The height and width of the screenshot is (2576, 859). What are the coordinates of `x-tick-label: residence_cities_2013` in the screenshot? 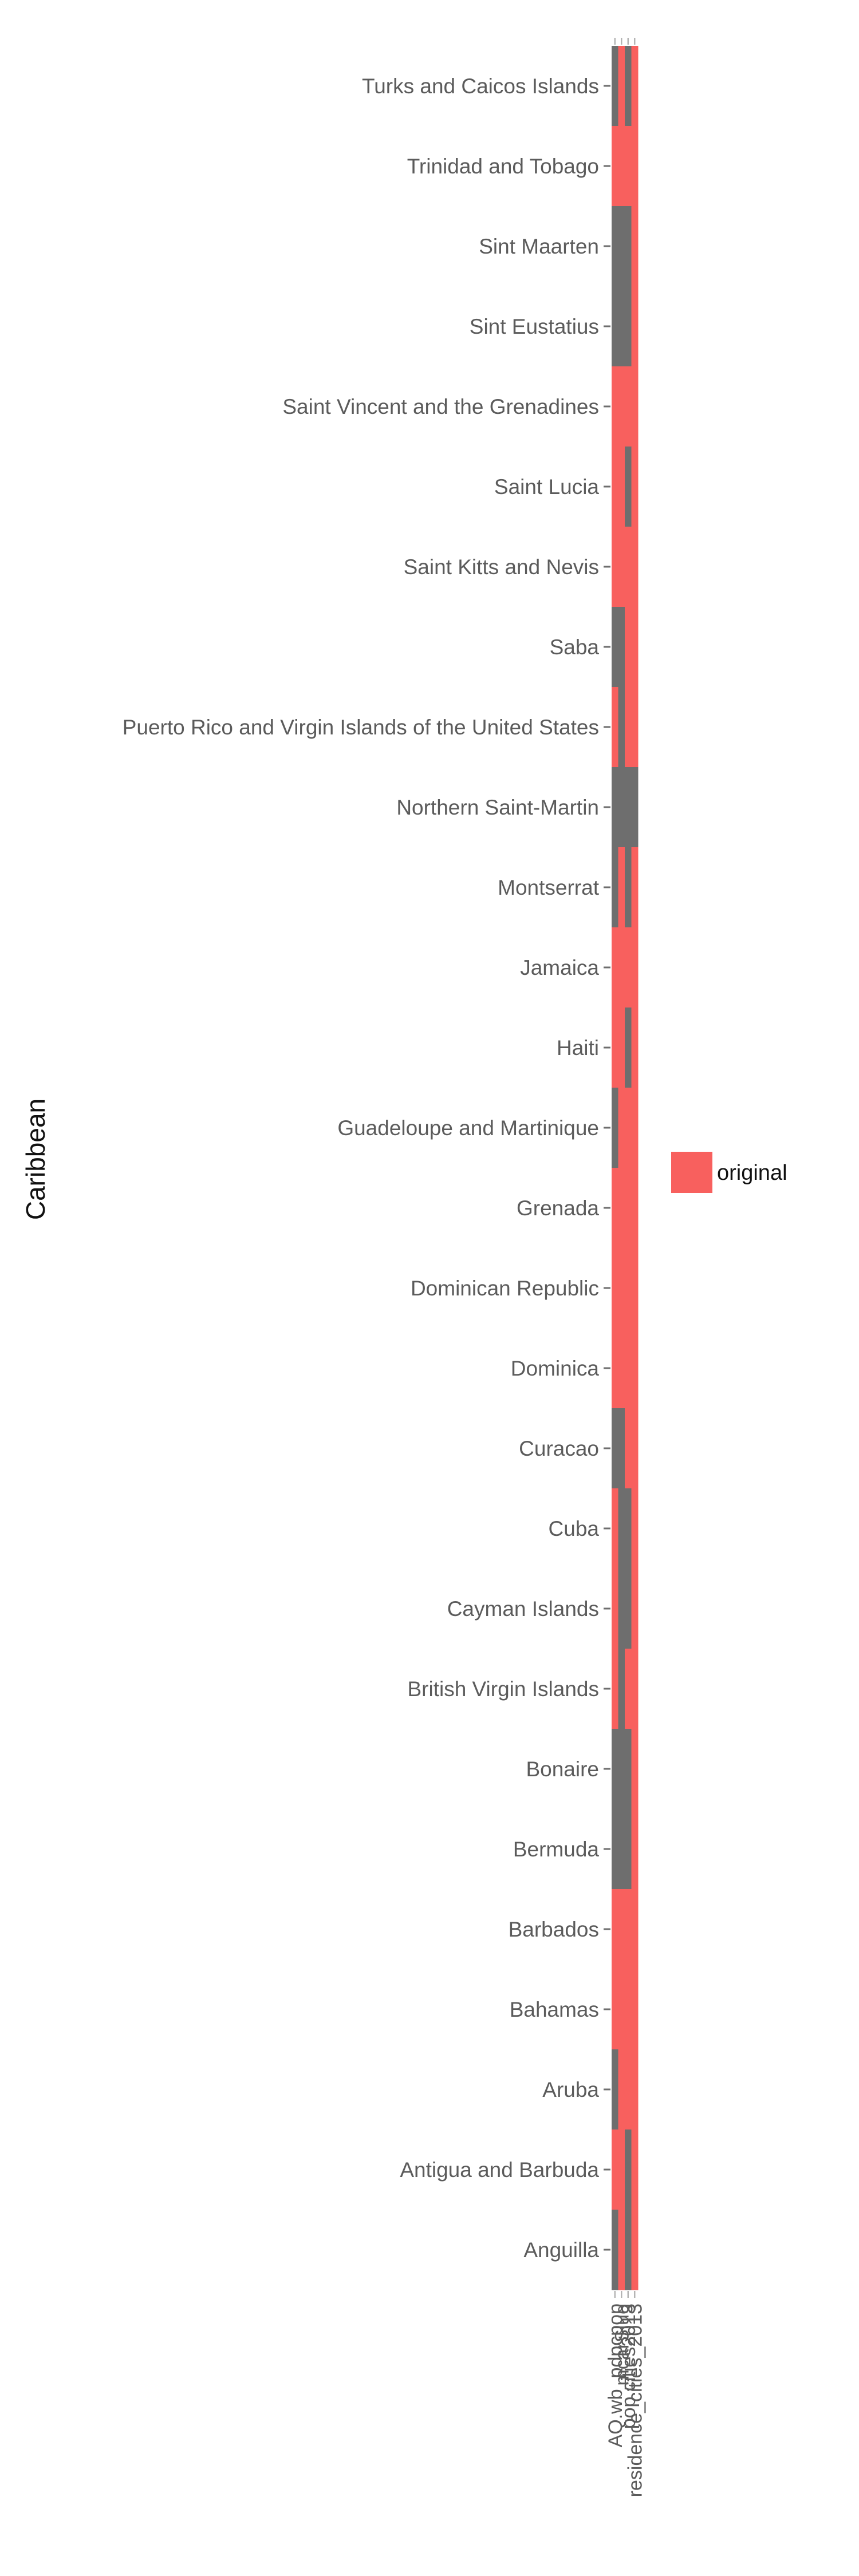 It's located at (635, 2400).